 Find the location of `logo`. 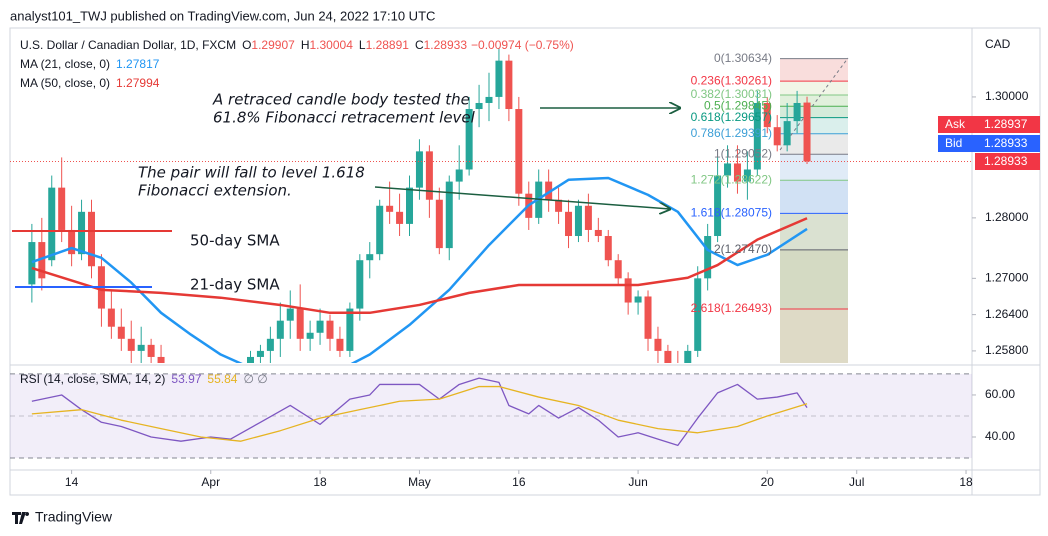

logo is located at coordinates (21, 518).